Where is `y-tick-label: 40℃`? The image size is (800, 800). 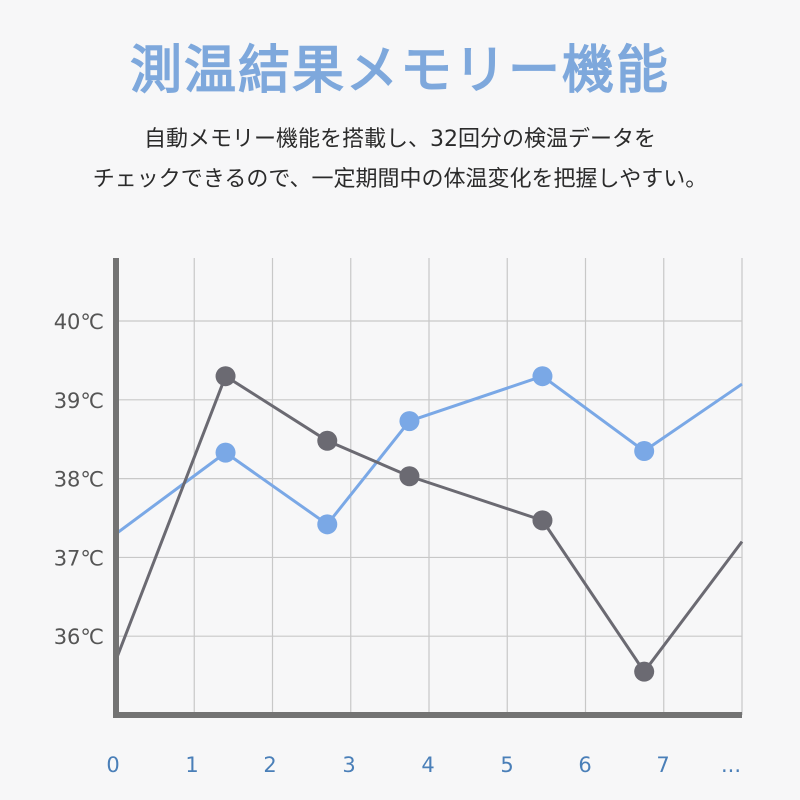
y-tick-label: 40℃ is located at coordinates (79, 322).